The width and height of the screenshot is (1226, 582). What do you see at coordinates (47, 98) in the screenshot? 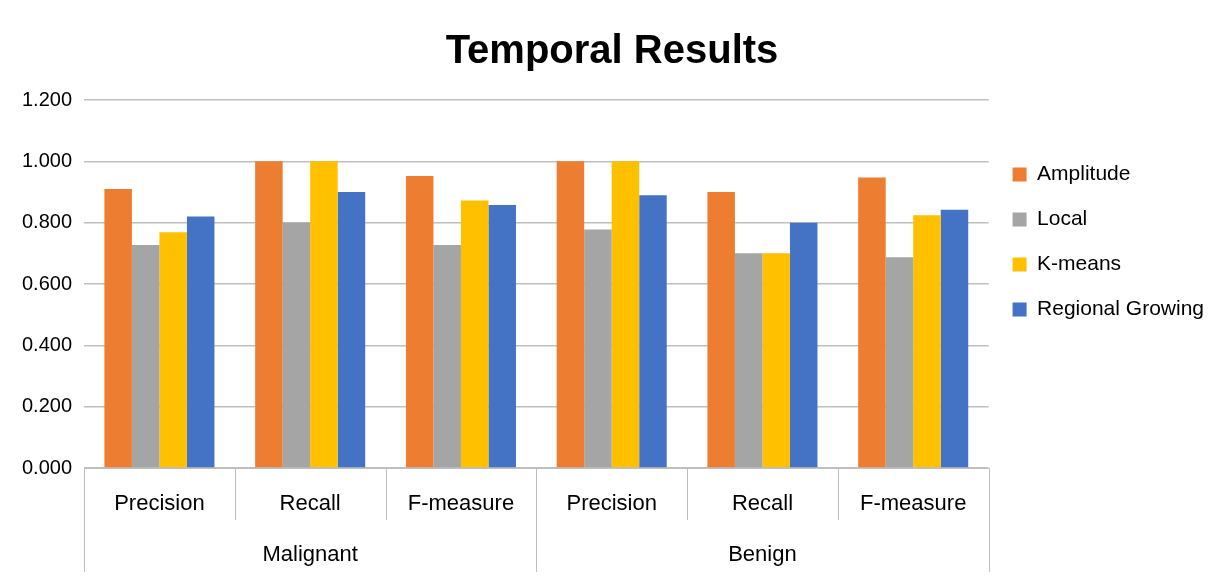
I see `y-tick-label: 1.200` at bounding box center [47, 98].